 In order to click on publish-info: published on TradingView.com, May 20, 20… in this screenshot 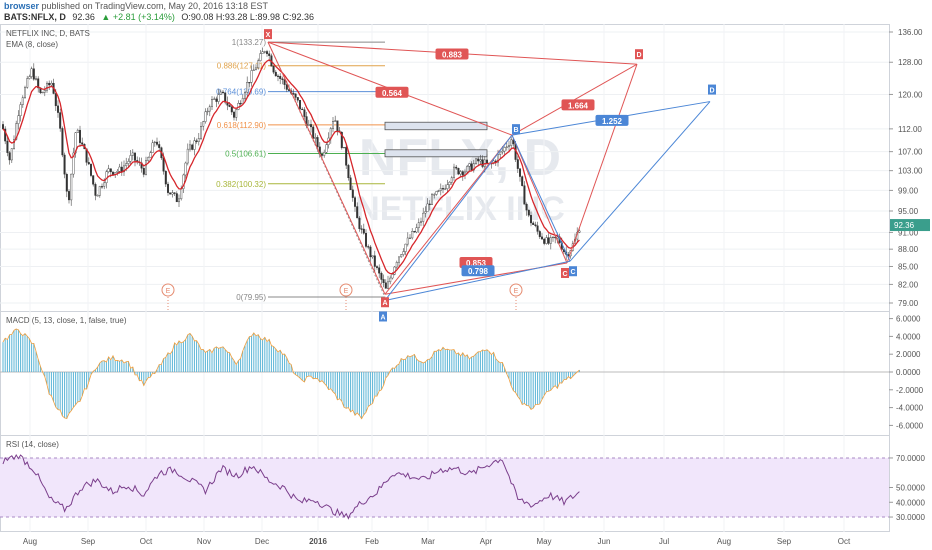, I will do `click(155, 6)`.